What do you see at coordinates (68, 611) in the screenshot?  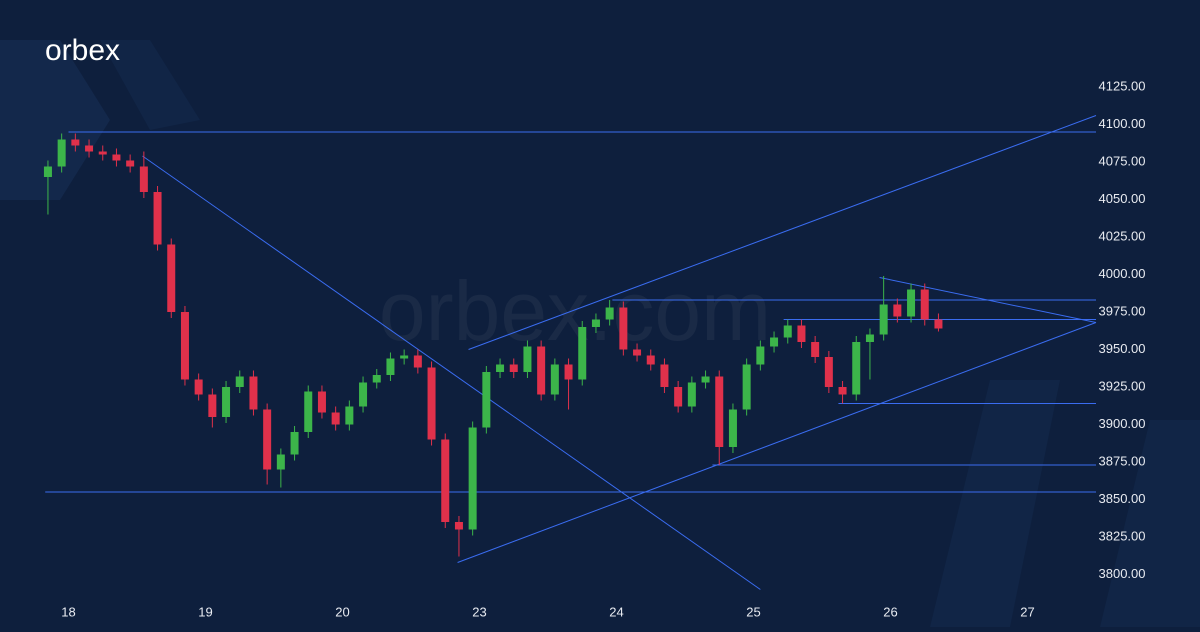 I see `x-tick-label: 18` at bounding box center [68, 611].